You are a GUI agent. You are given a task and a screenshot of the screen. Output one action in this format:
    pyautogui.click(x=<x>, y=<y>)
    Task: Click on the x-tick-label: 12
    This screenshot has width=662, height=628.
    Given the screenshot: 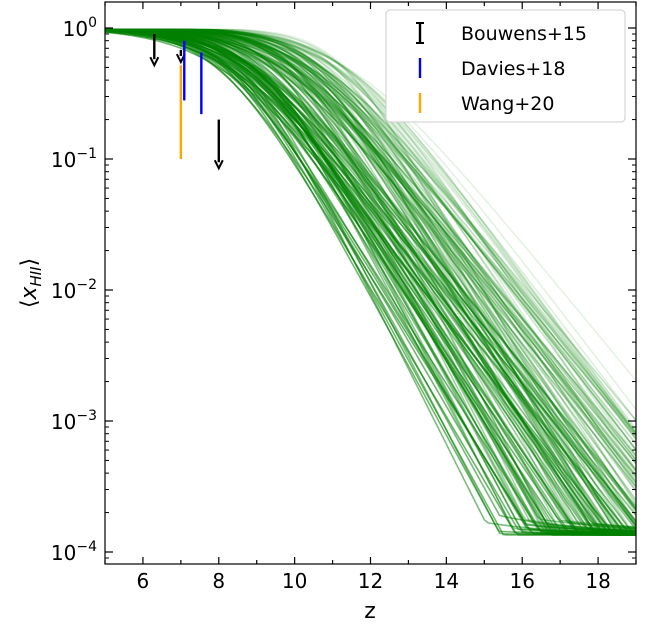 What is the action you would take?
    pyautogui.click(x=370, y=581)
    